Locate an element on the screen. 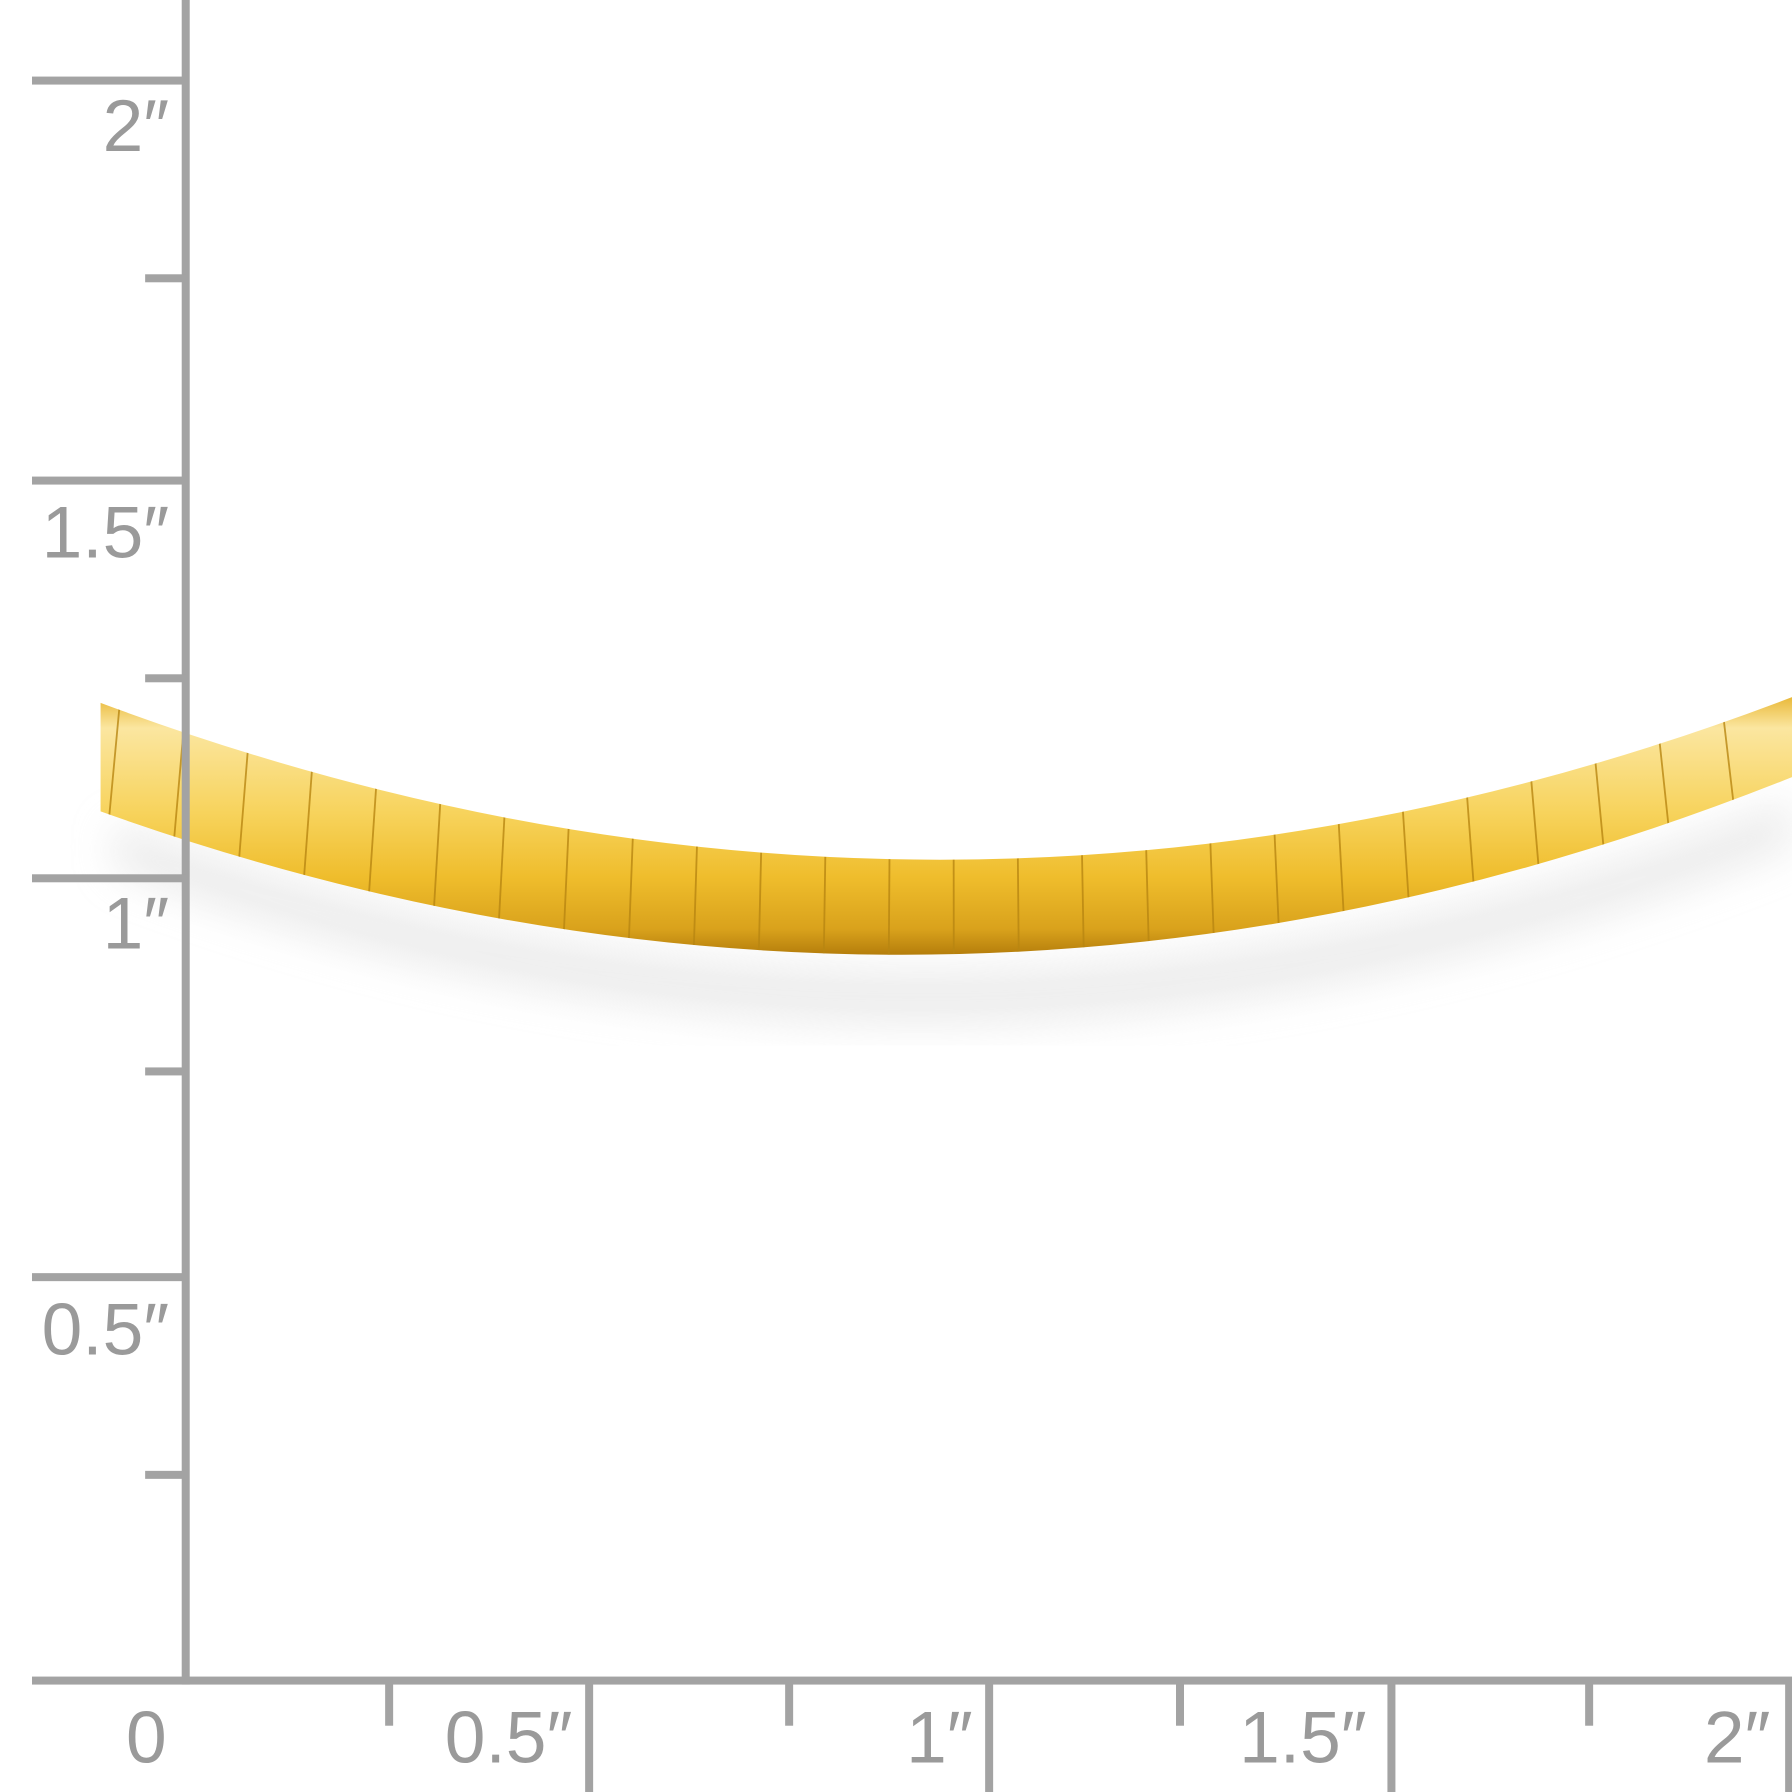 This screenshot has width=1792, height=1792. ruler-horizontal-bar is located at coordinates (912, 1680).